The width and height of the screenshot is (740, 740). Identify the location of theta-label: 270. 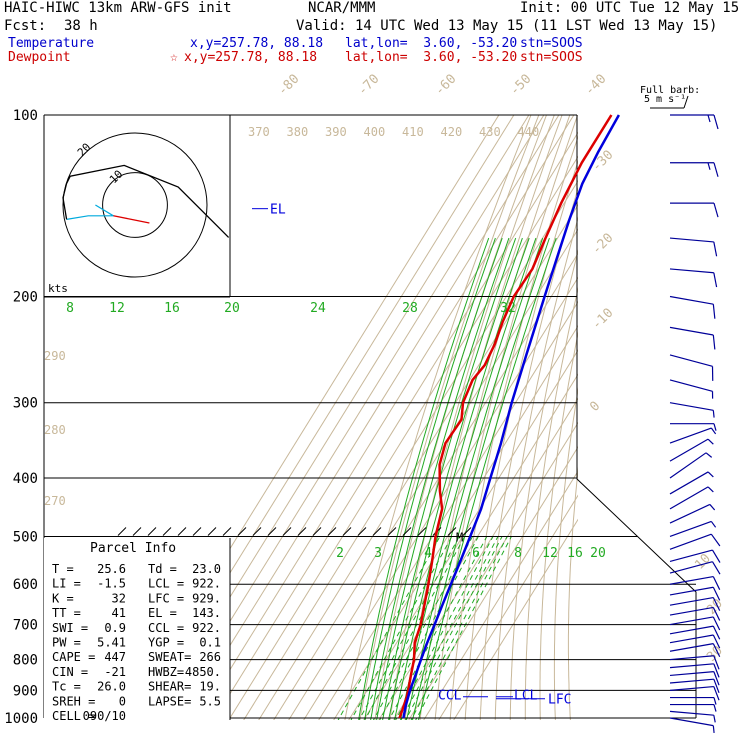
(55, 501).